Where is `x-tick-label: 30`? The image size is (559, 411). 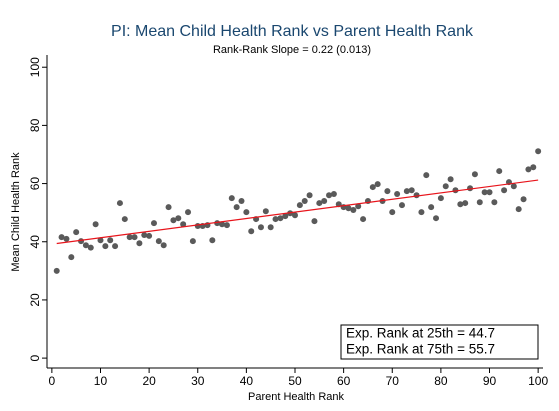
x-tick-label: 30 is located at coordinates (198, 381).